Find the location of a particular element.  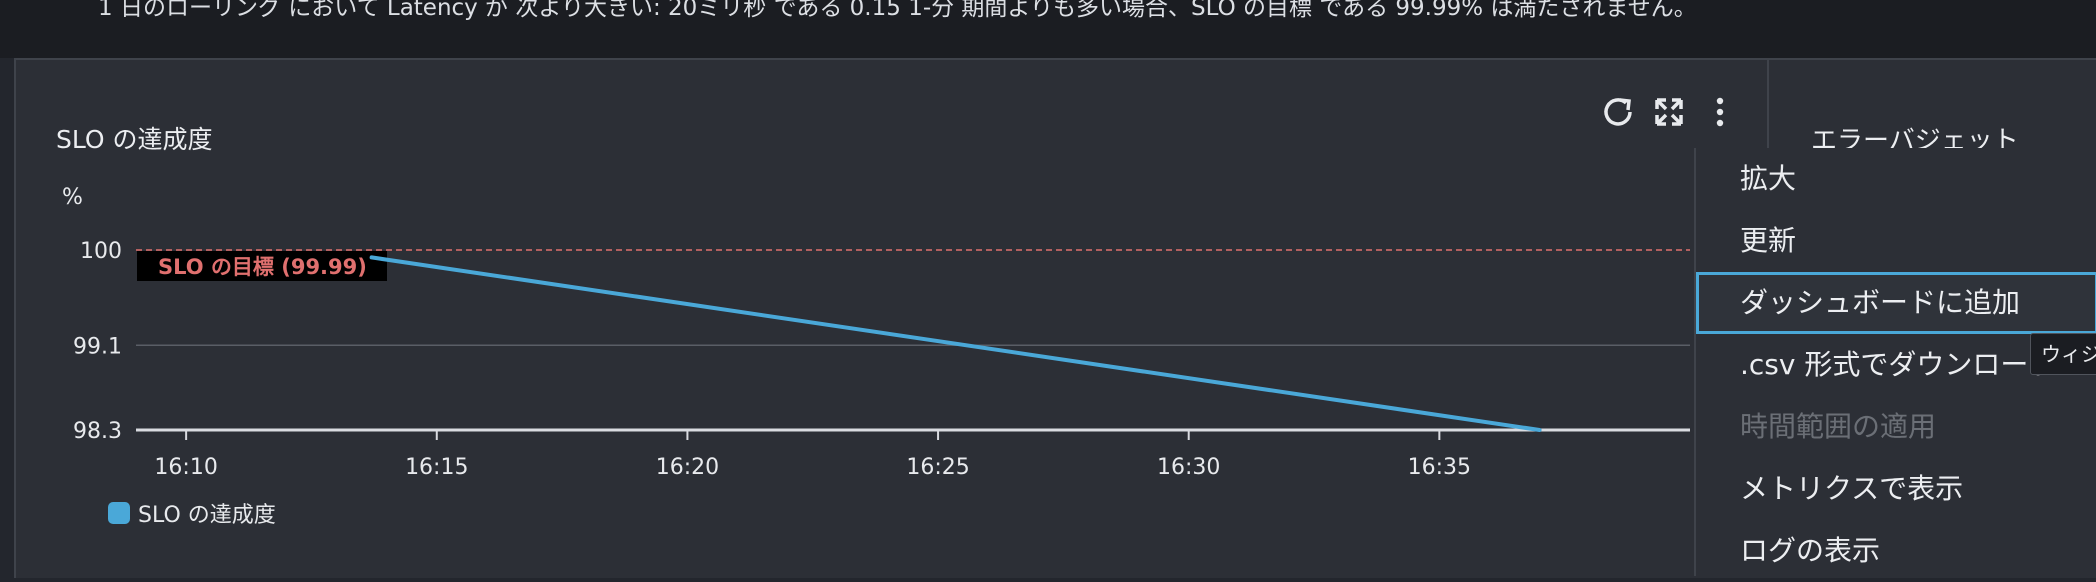

legend-swatch is located at coordinates (119, 513).